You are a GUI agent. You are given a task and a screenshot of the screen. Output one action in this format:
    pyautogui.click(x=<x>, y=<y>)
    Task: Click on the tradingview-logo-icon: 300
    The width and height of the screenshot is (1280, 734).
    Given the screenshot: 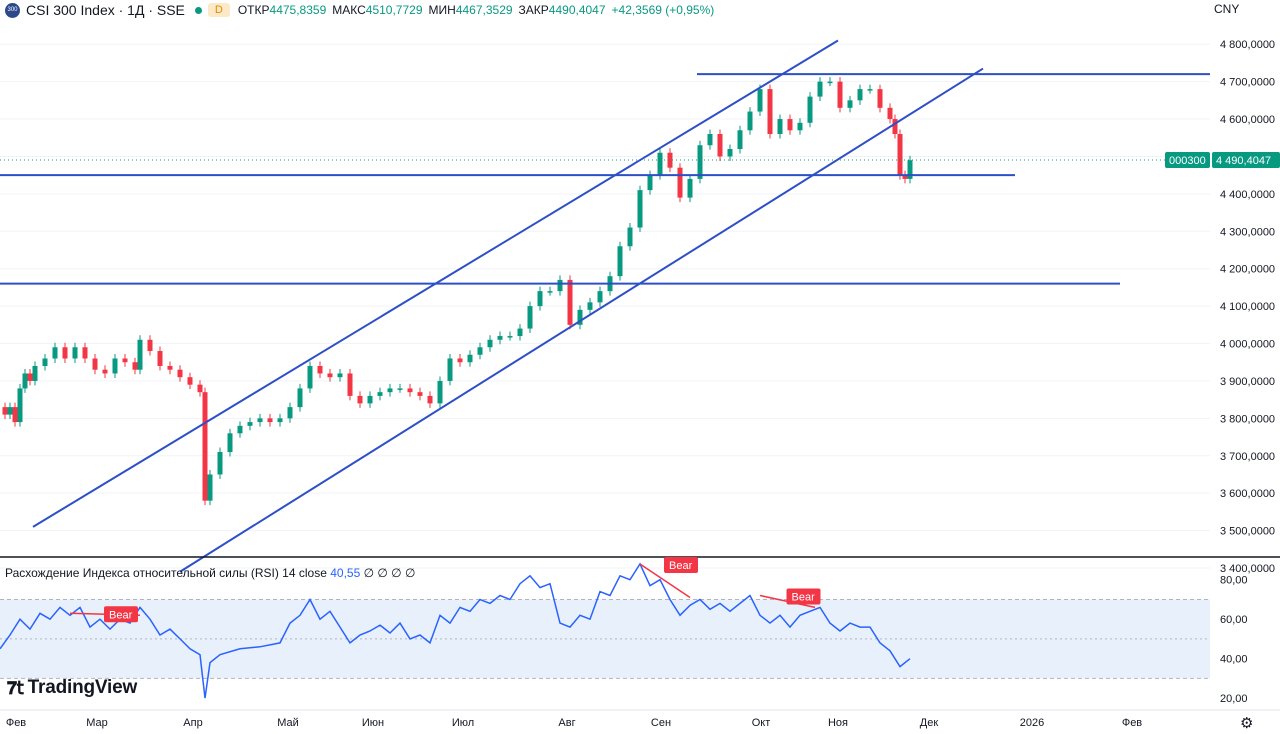 What is the action you would take?
    pyautogui.click(x=12, y=10)
    